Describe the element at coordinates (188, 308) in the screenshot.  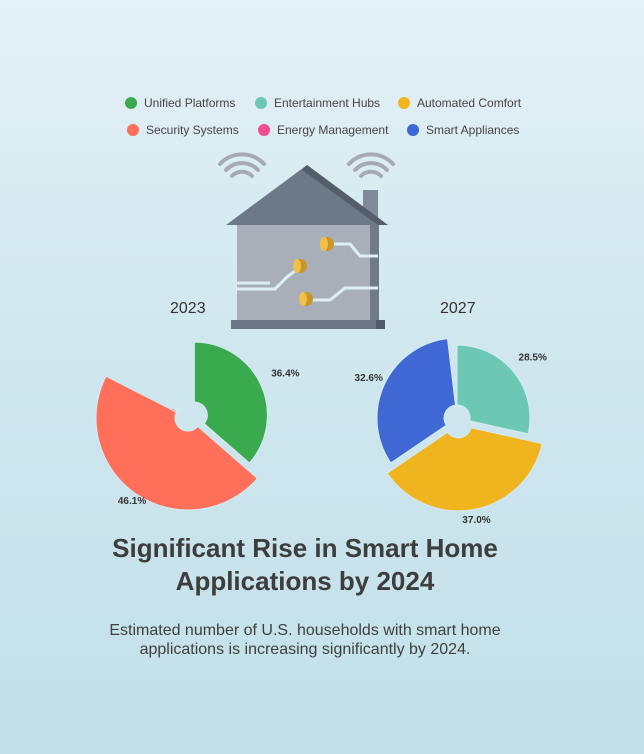
I see `chart-title-2023: 2023` at that location.